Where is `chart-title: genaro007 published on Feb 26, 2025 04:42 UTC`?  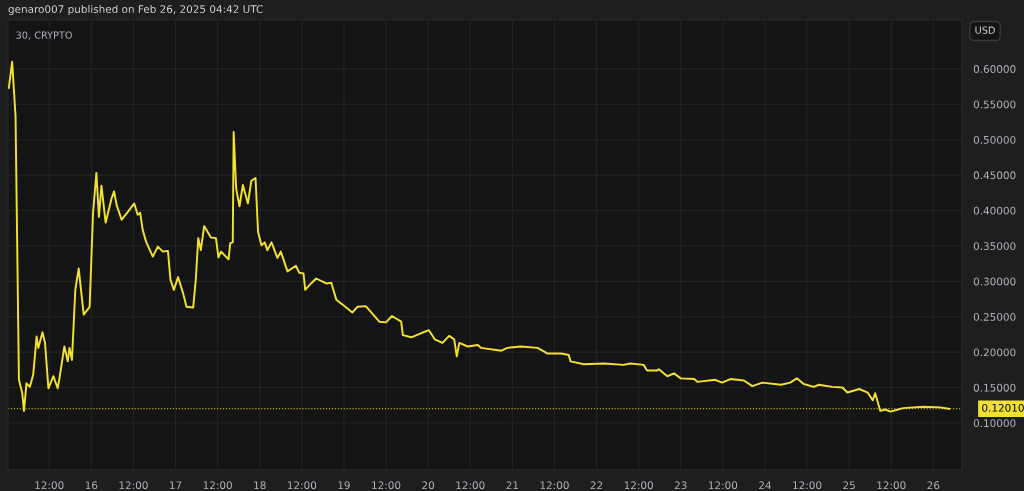
chart-title: genaro007 published on Feb 26, 2025 04:42 UTC is located at coordinates (135, 10).